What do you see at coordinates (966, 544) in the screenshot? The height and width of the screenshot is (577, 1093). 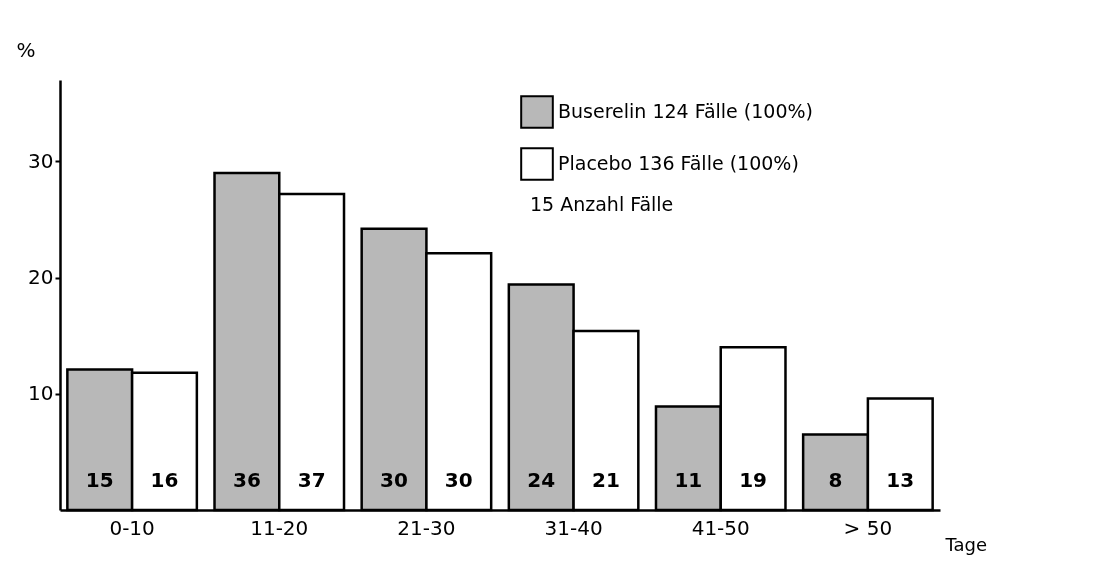 I see `x-axis-title: Tage` at bounding box center [966, 544].